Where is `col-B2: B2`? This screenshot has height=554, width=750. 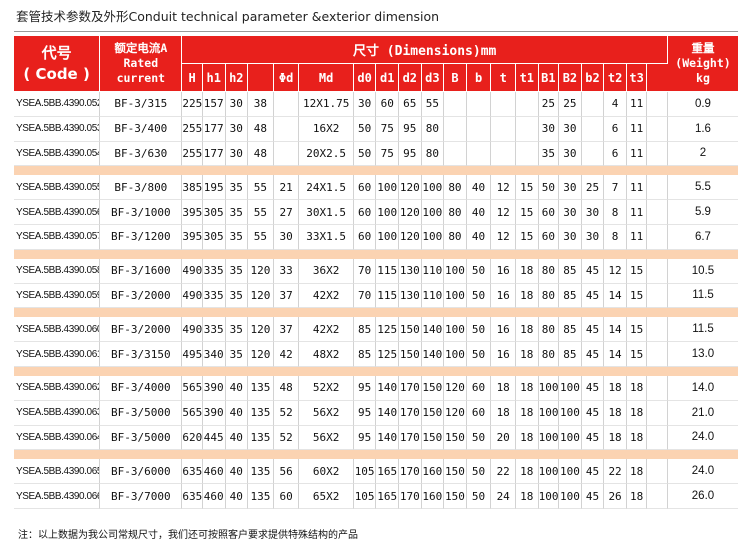 col-B2: B2 is located at coordinates (570, 78).